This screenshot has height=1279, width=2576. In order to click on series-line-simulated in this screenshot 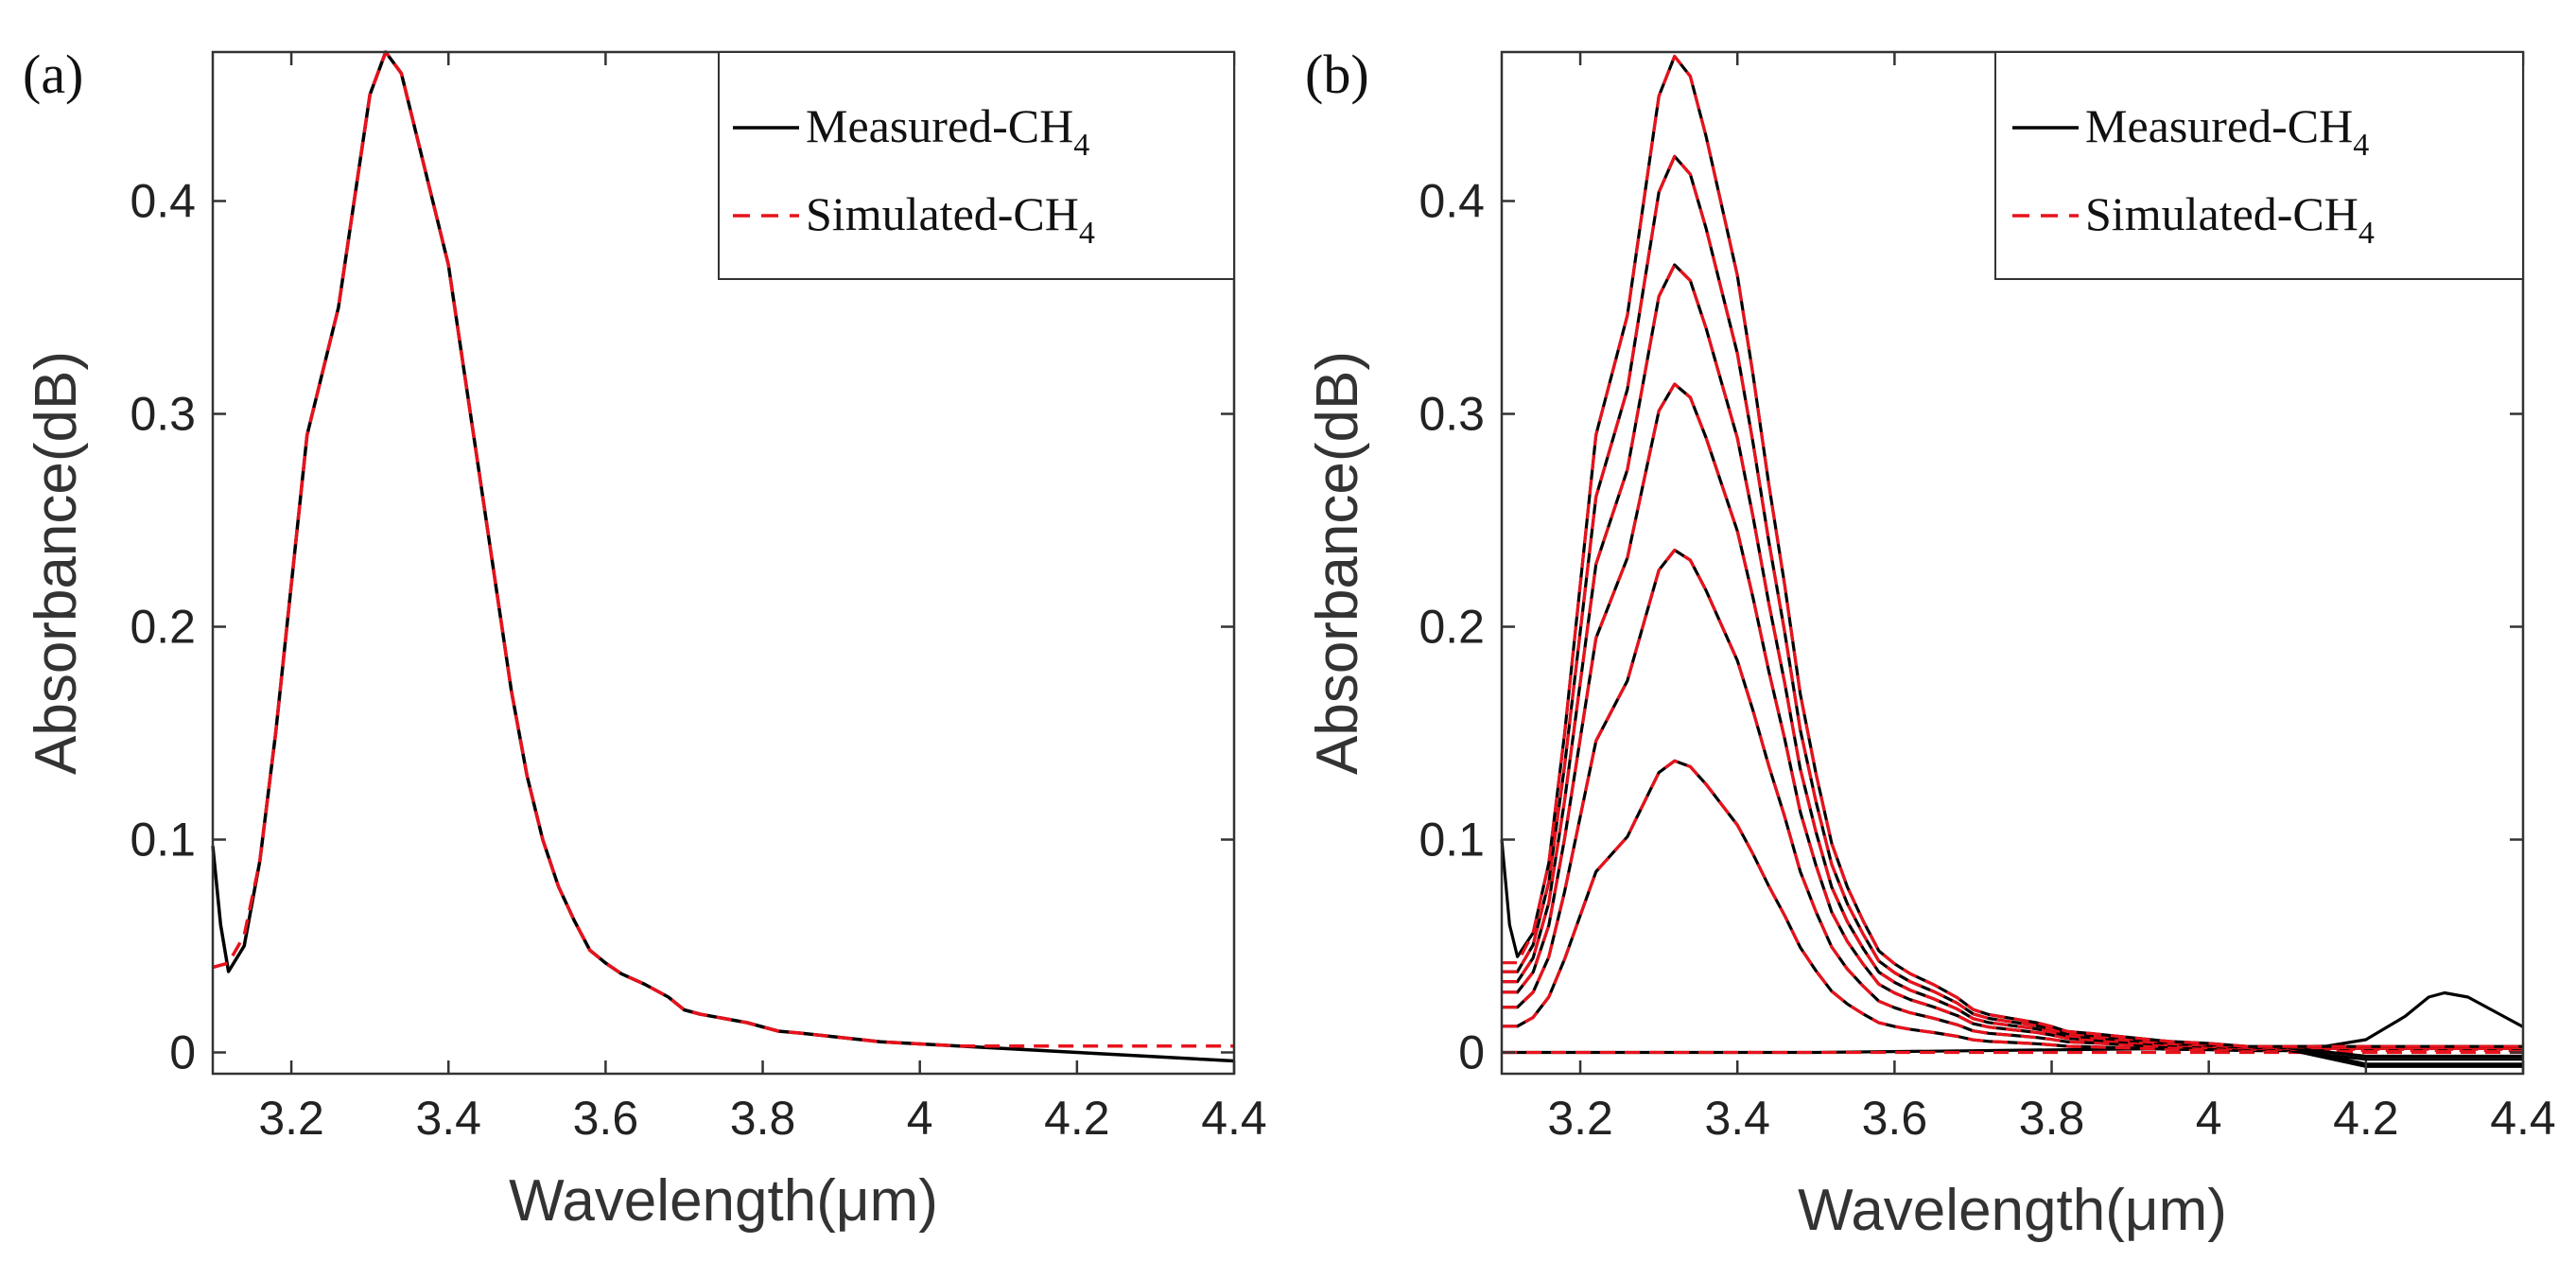, I will do `click(2012, 906)`.